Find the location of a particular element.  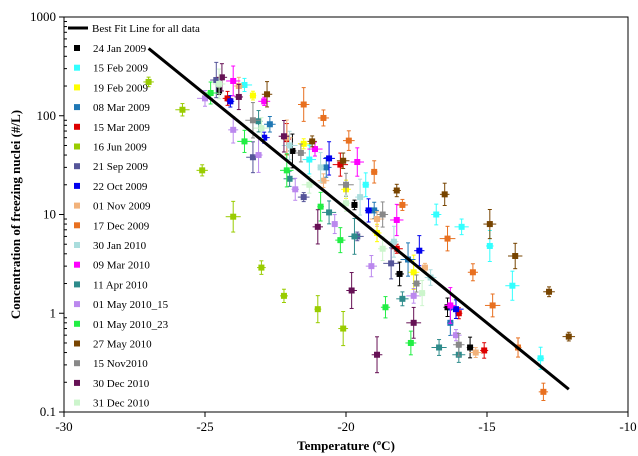

y-tick-label: 10 is located at coordinates (49, 214).